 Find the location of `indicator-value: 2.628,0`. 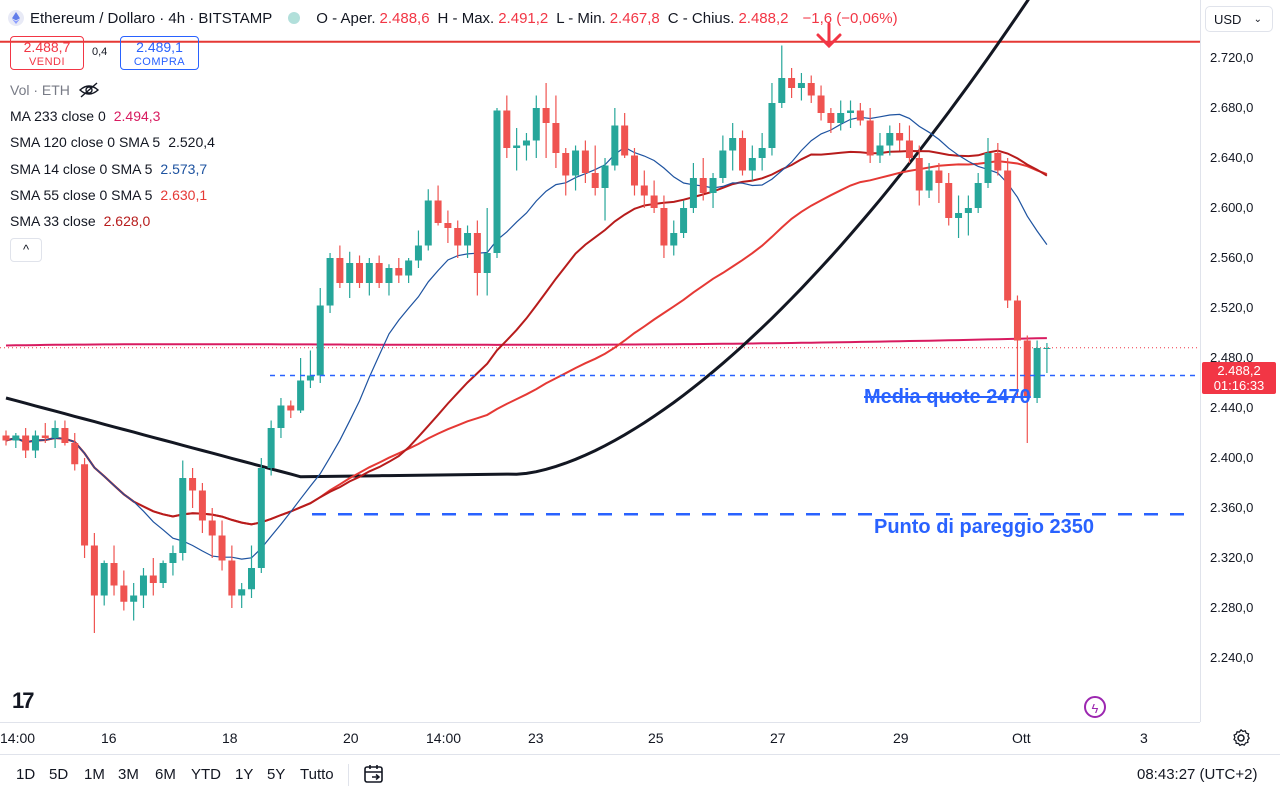

indicator-value: 2.628,0 is located at coordinates (127, 221).